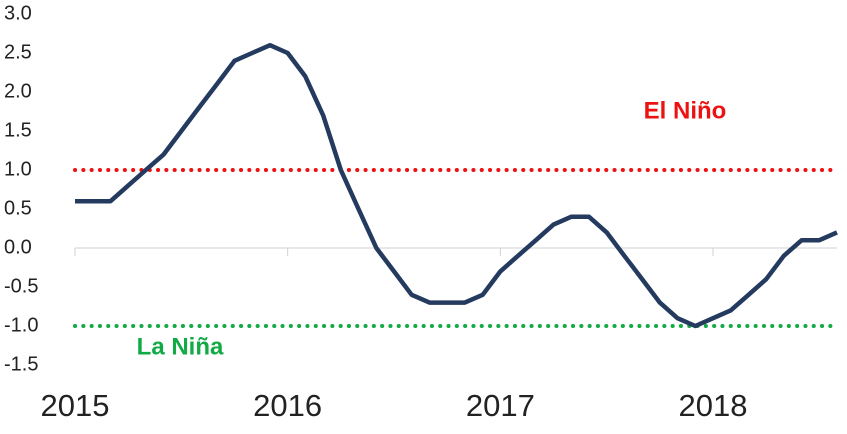 This screenshot has width=847, height=434. Describe the element at coordinates (180, 346) in the screenshot. I see `reference-label: La Niña` at that location.